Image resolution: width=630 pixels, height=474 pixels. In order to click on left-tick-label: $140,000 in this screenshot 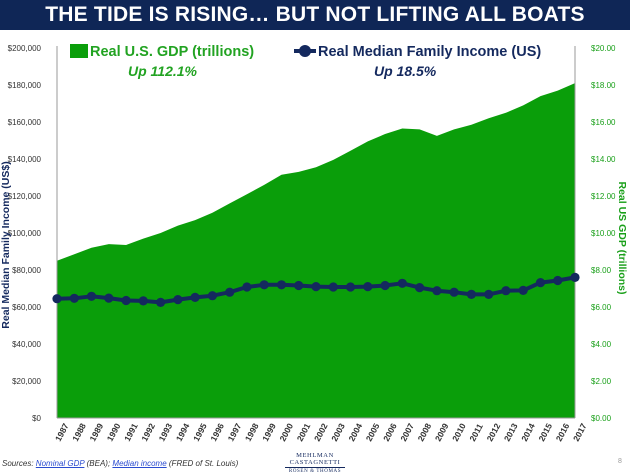, I will do `click(25, 159)`.